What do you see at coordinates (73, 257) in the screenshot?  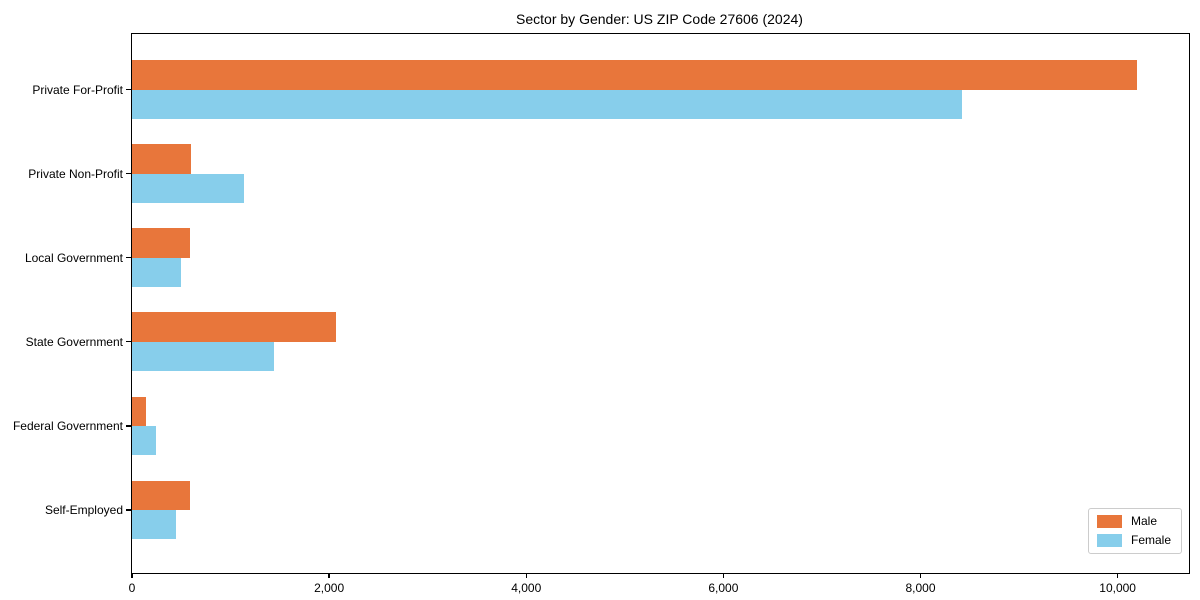 I see `y-tick-label: Local Government` at bounding box center [73, 257].